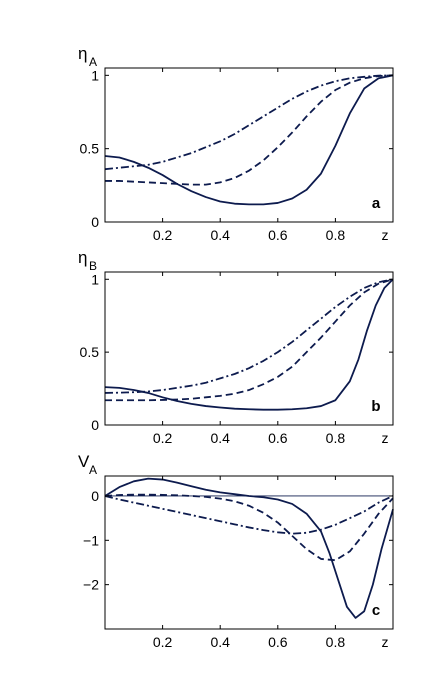 Image resolution: width=436 pixels, height=694 pixels. What do you see at coordinates (91, 540) in the screenshot?
I see `y-tick-label: −1` at bounding box center [91, 540].